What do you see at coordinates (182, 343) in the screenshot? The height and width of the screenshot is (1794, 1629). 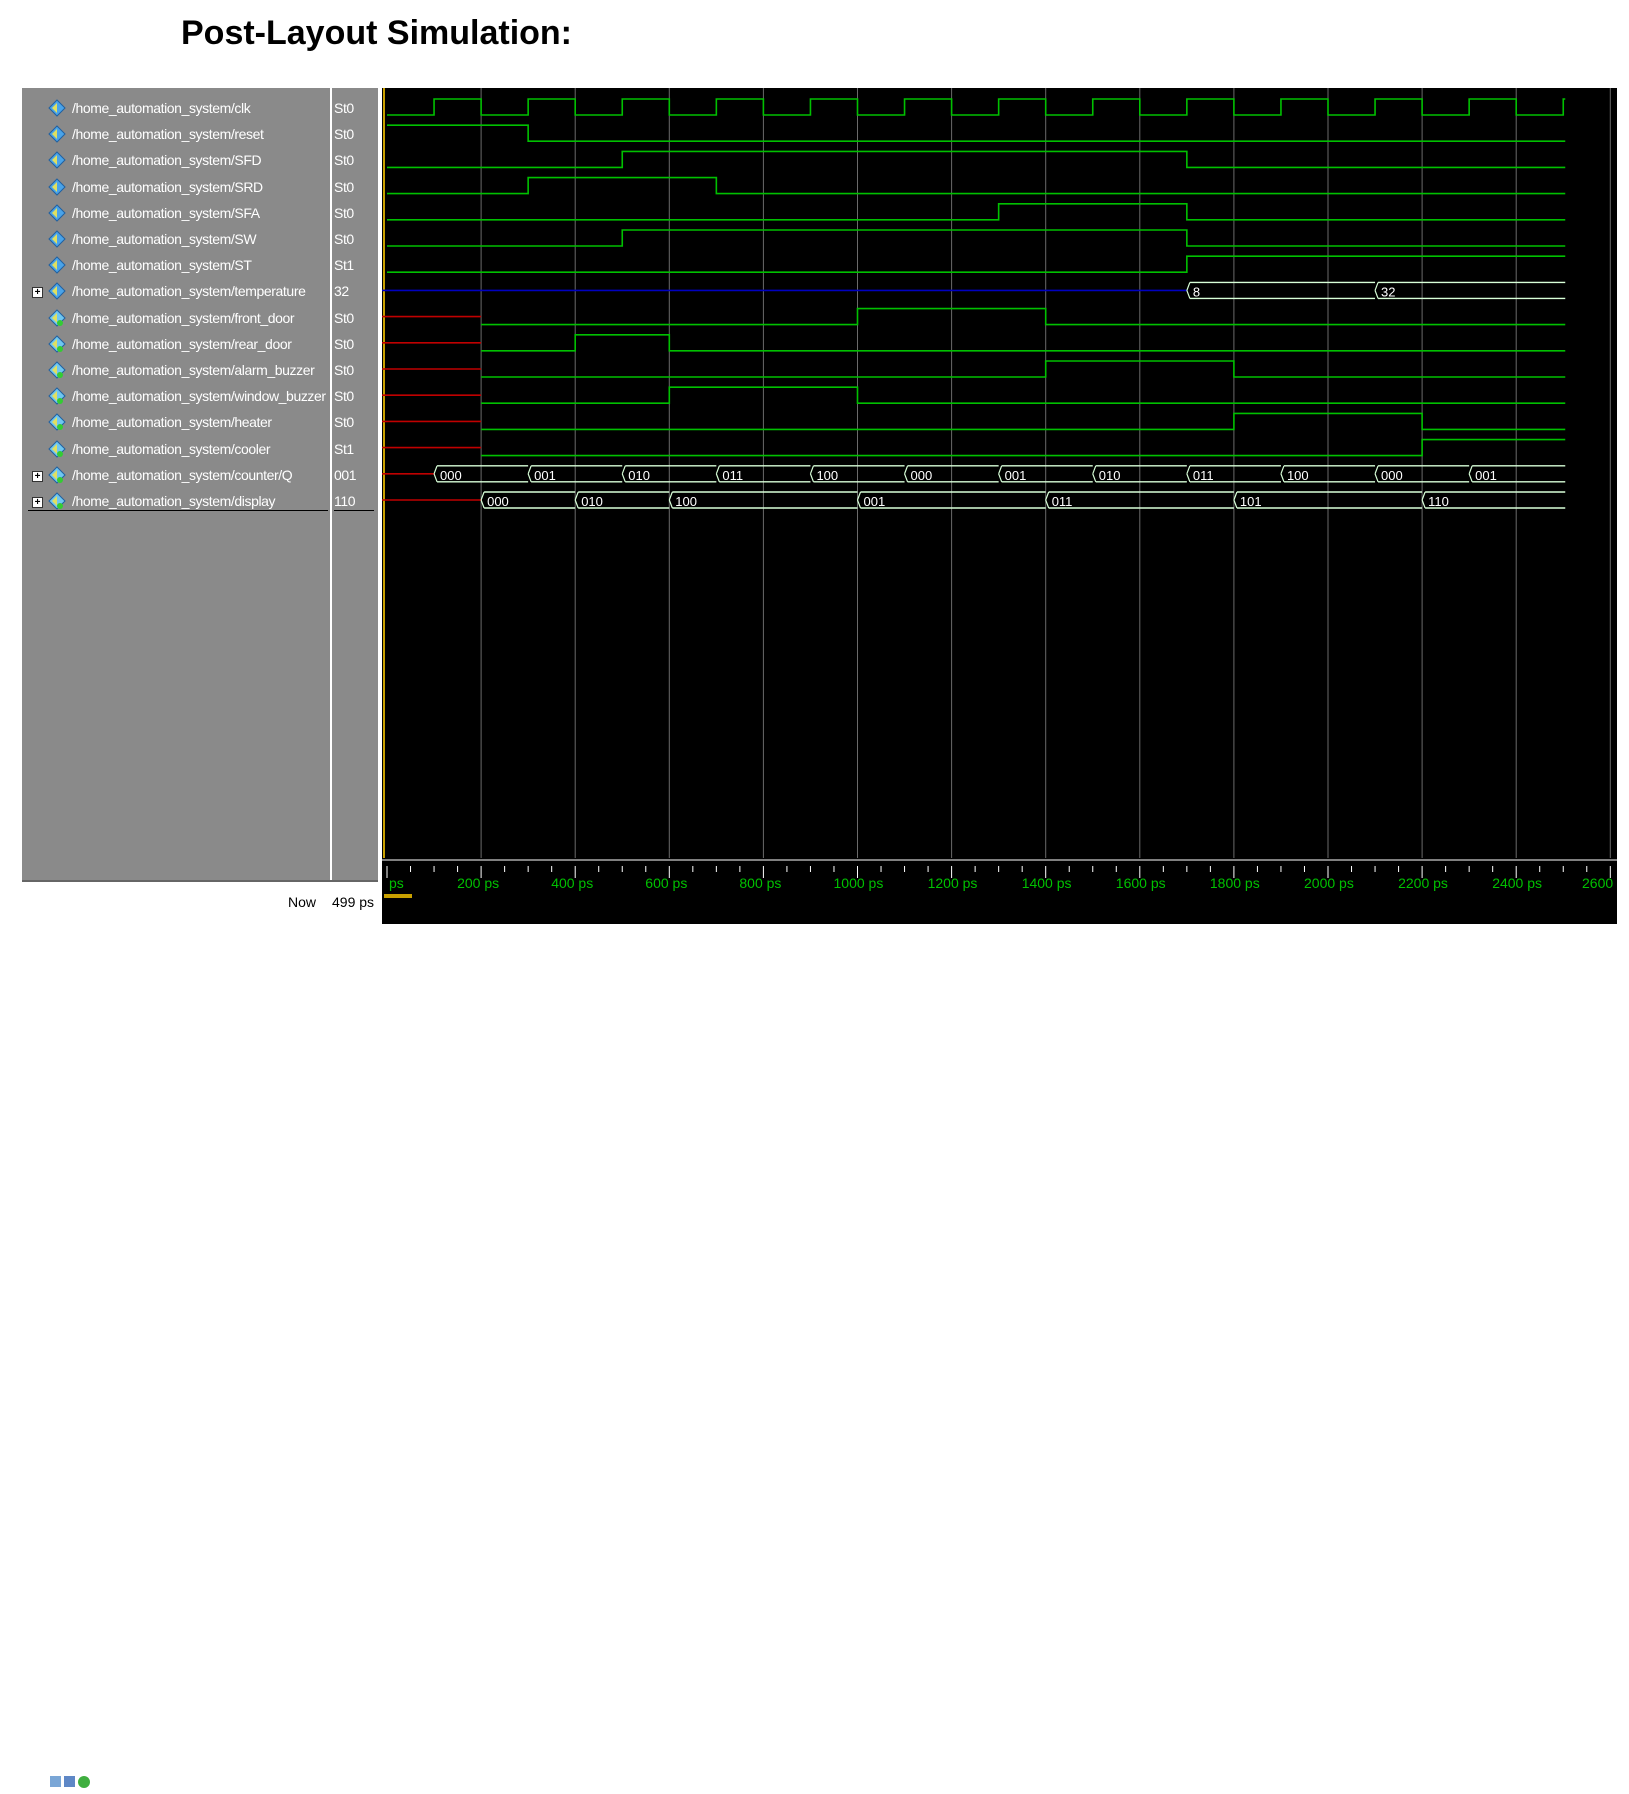 I see `signal-name: /home_automation_system/rear_door` at bounding box center [182, 343].